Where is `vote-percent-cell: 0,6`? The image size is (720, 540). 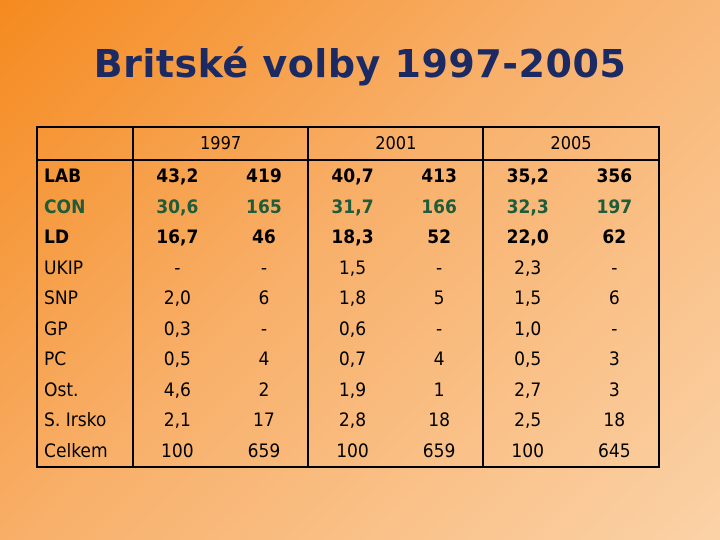
vote-percent-cell: 0,6 is located at coordinates (352, 328).